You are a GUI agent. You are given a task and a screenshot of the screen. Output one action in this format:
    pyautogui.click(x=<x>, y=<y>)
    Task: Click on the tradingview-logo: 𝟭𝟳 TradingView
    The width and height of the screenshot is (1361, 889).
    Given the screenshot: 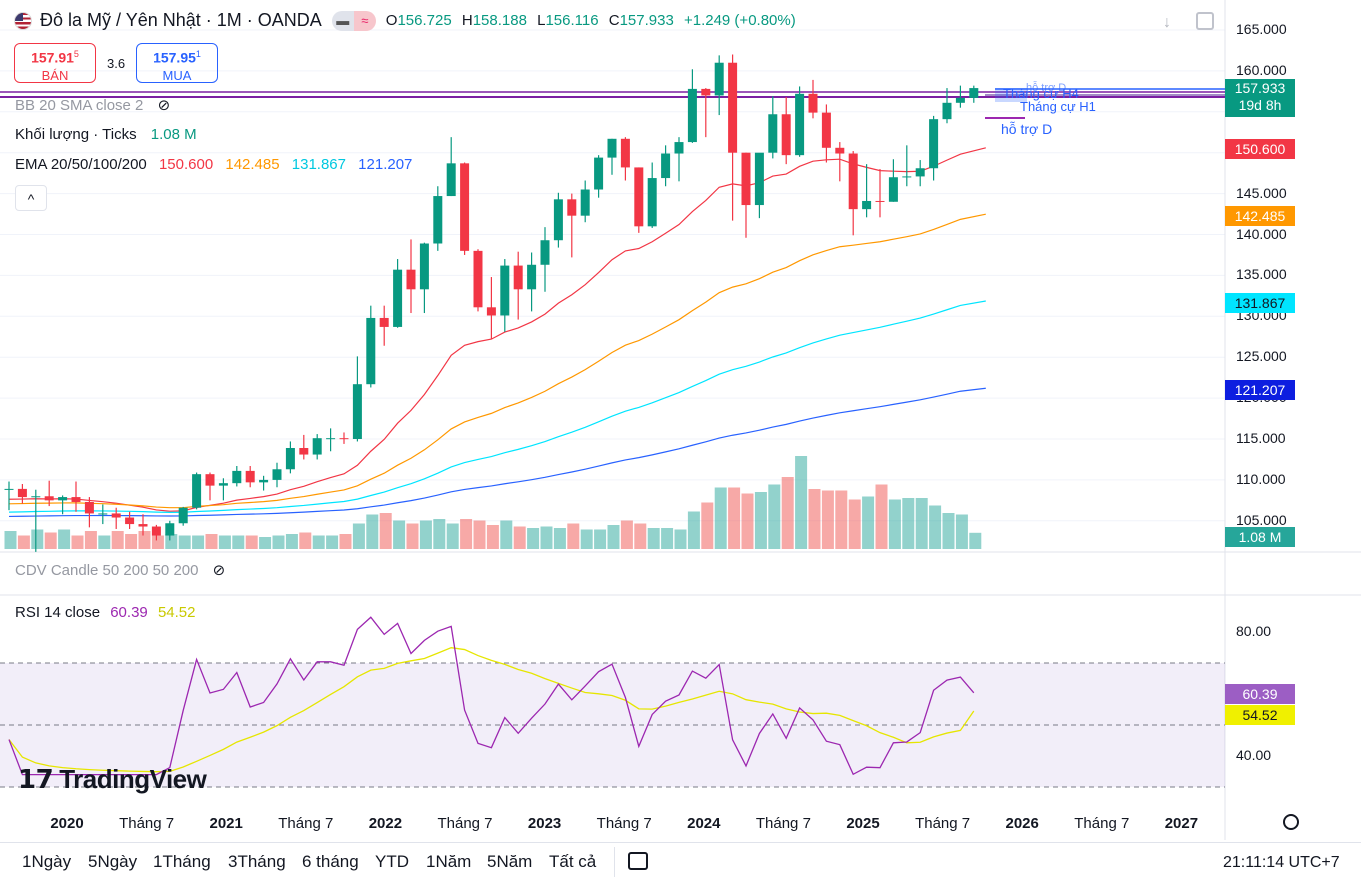 What is the action you would take?
    pyautogui.click(x=112, y=779)
    